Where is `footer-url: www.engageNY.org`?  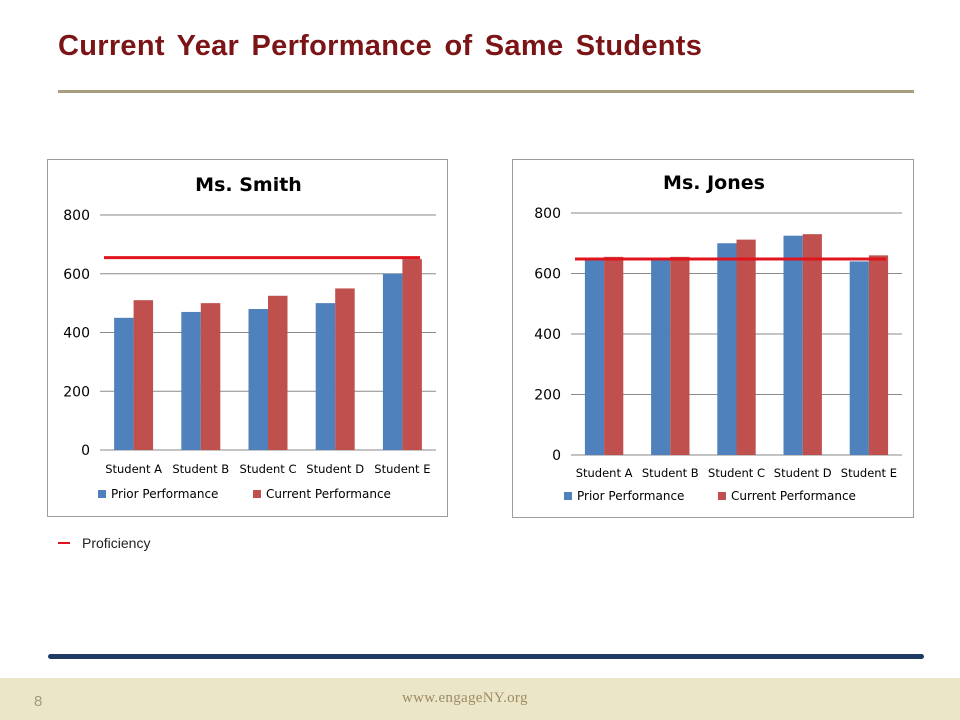
footer-url: www.engageNY.org is located at coordinates (465, 698).